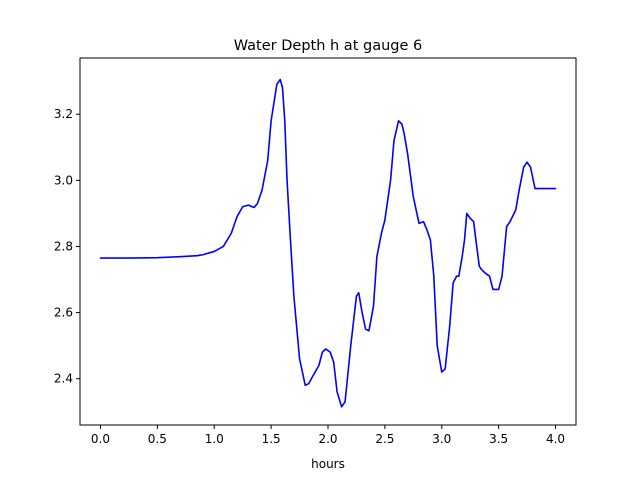  What do you see at coordinates (63, 246) in the screenshot?
I see `y-tick-label-2: 2.8` at bounding box center [63, 246].